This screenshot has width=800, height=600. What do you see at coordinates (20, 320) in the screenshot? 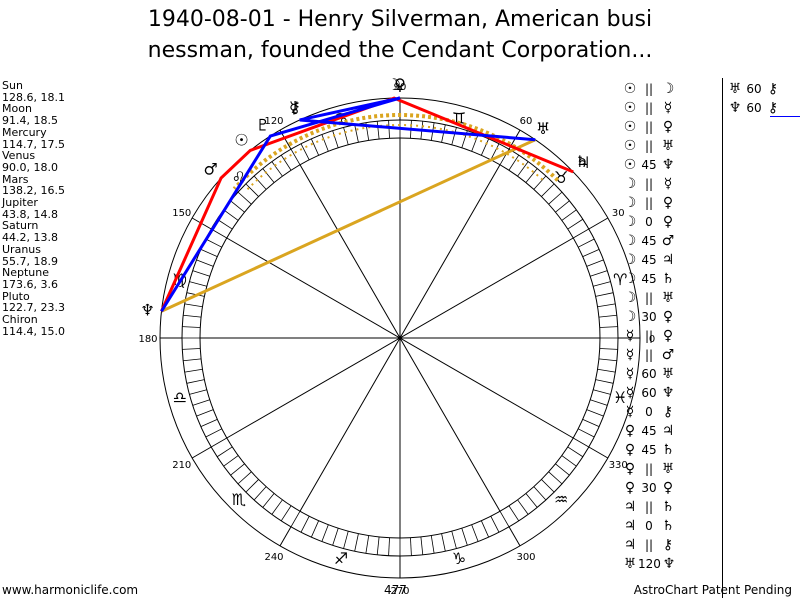
I see `planet-name: Chiron` at bounding box center [20, 320].